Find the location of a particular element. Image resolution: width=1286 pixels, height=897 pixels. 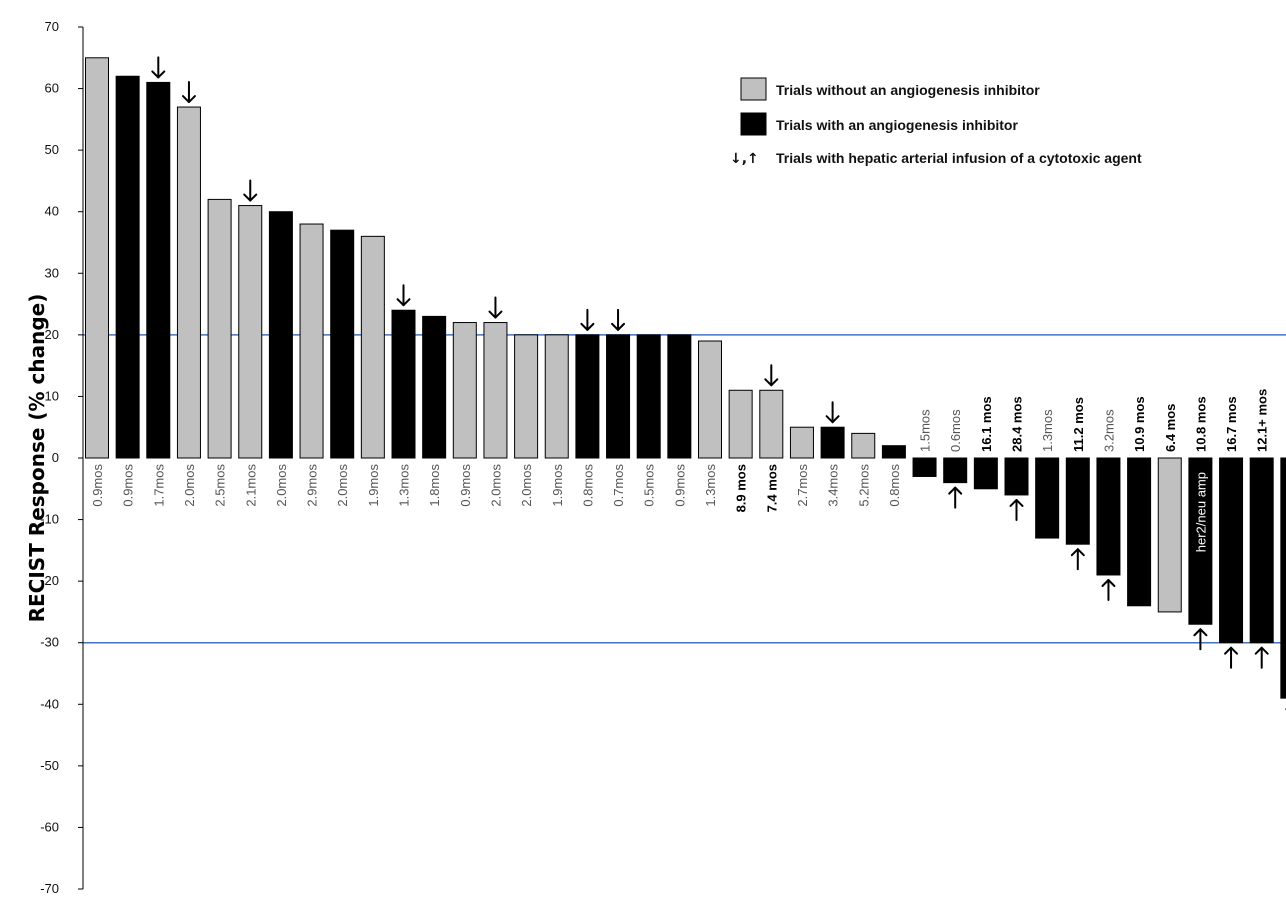

y-tick-label: -40 is located at coordinates (49, 703).